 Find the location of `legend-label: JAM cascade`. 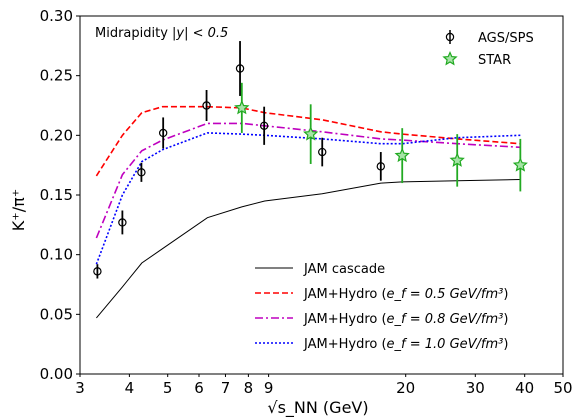

legend-label: JAM cascade is located at coordinates (344, 269).